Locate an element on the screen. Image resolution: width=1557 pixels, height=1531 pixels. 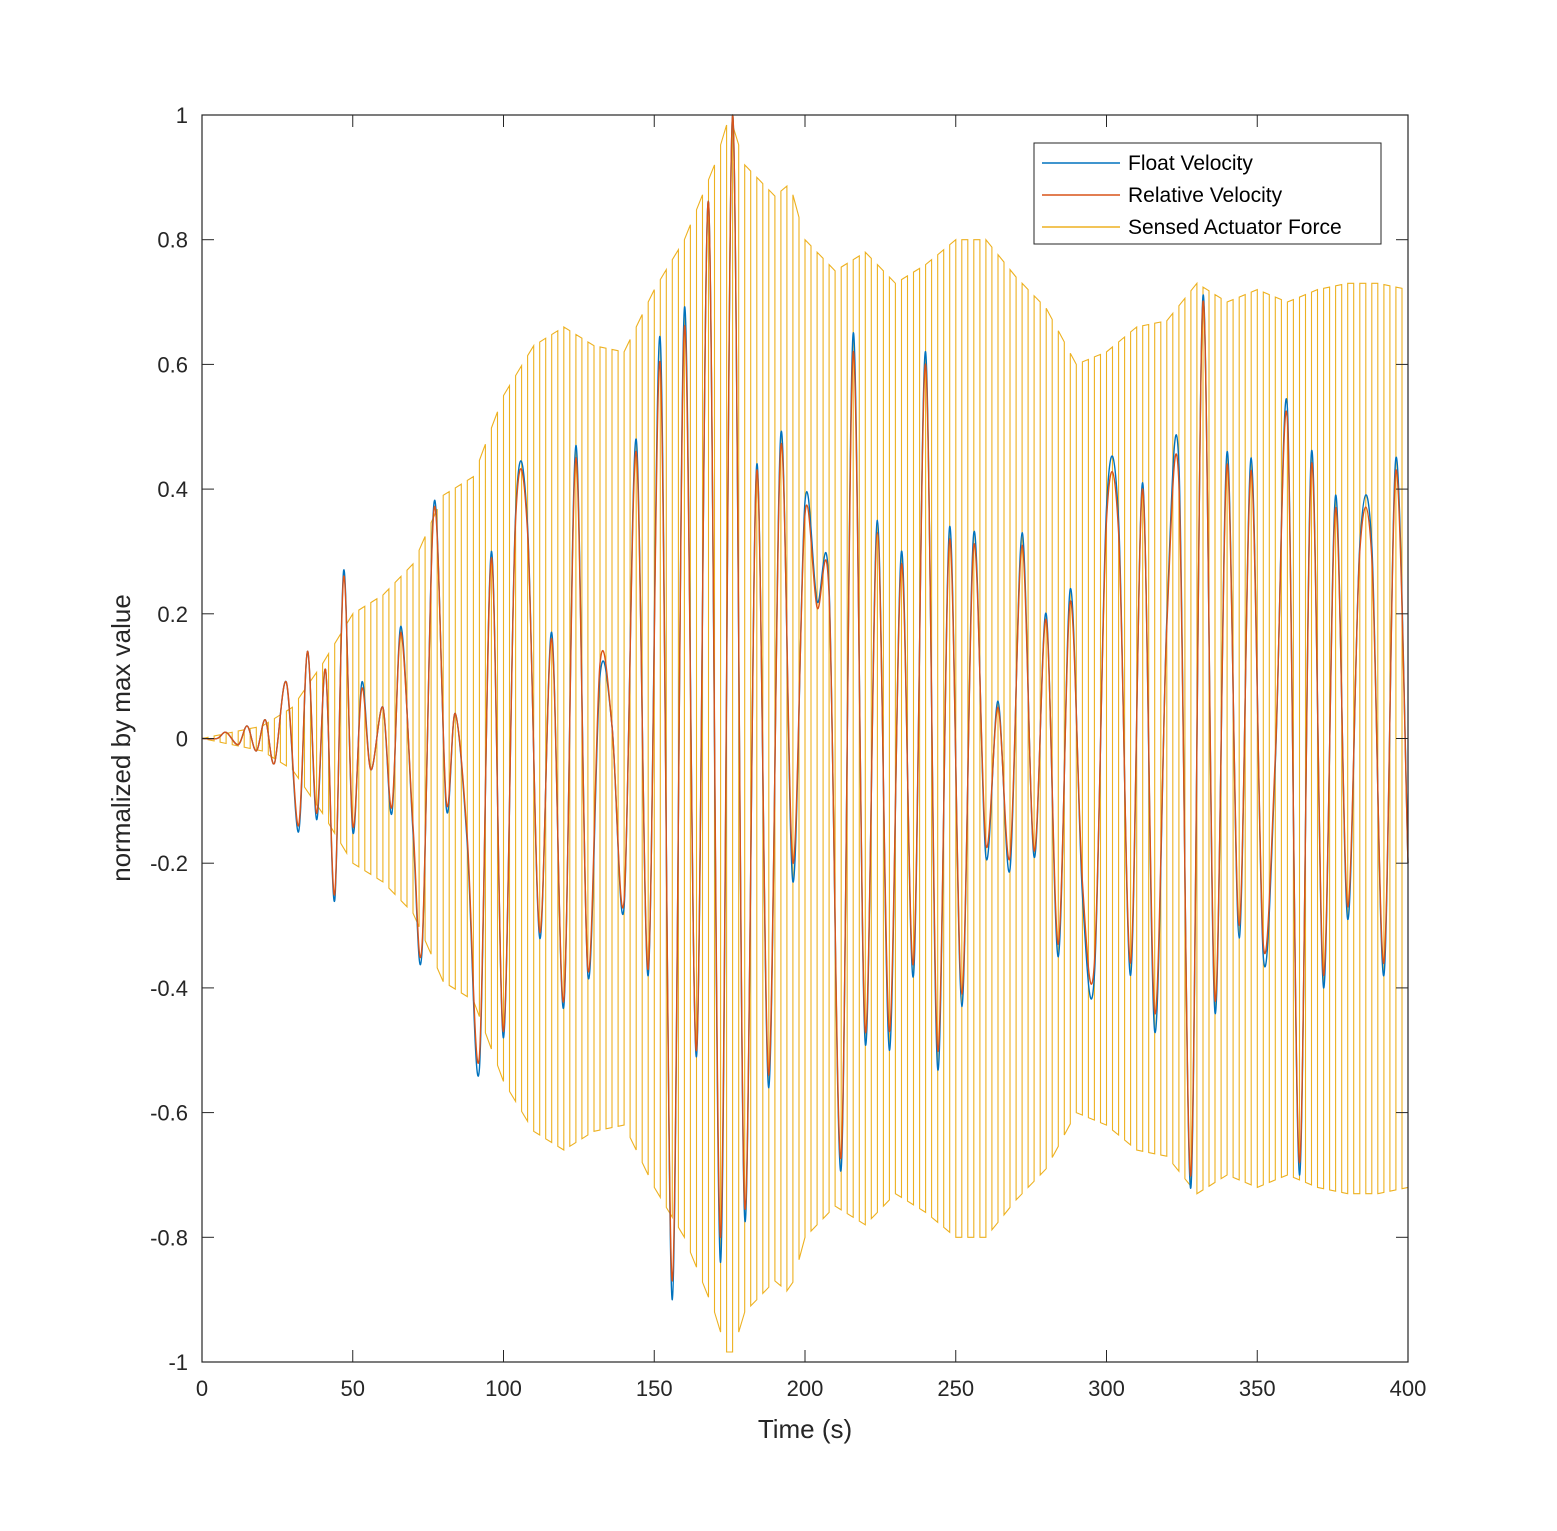
y-tick-label: 1 is located at coordinates (182, 115).